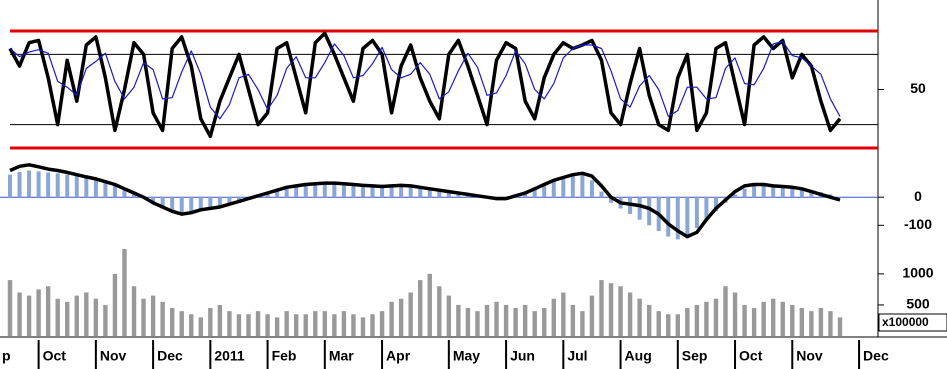 The width and height of the screenshot is (947, 369). Describe the element at coordinates (918, 224) in the screenshot. I see `y-tick-label: -100` at that location.